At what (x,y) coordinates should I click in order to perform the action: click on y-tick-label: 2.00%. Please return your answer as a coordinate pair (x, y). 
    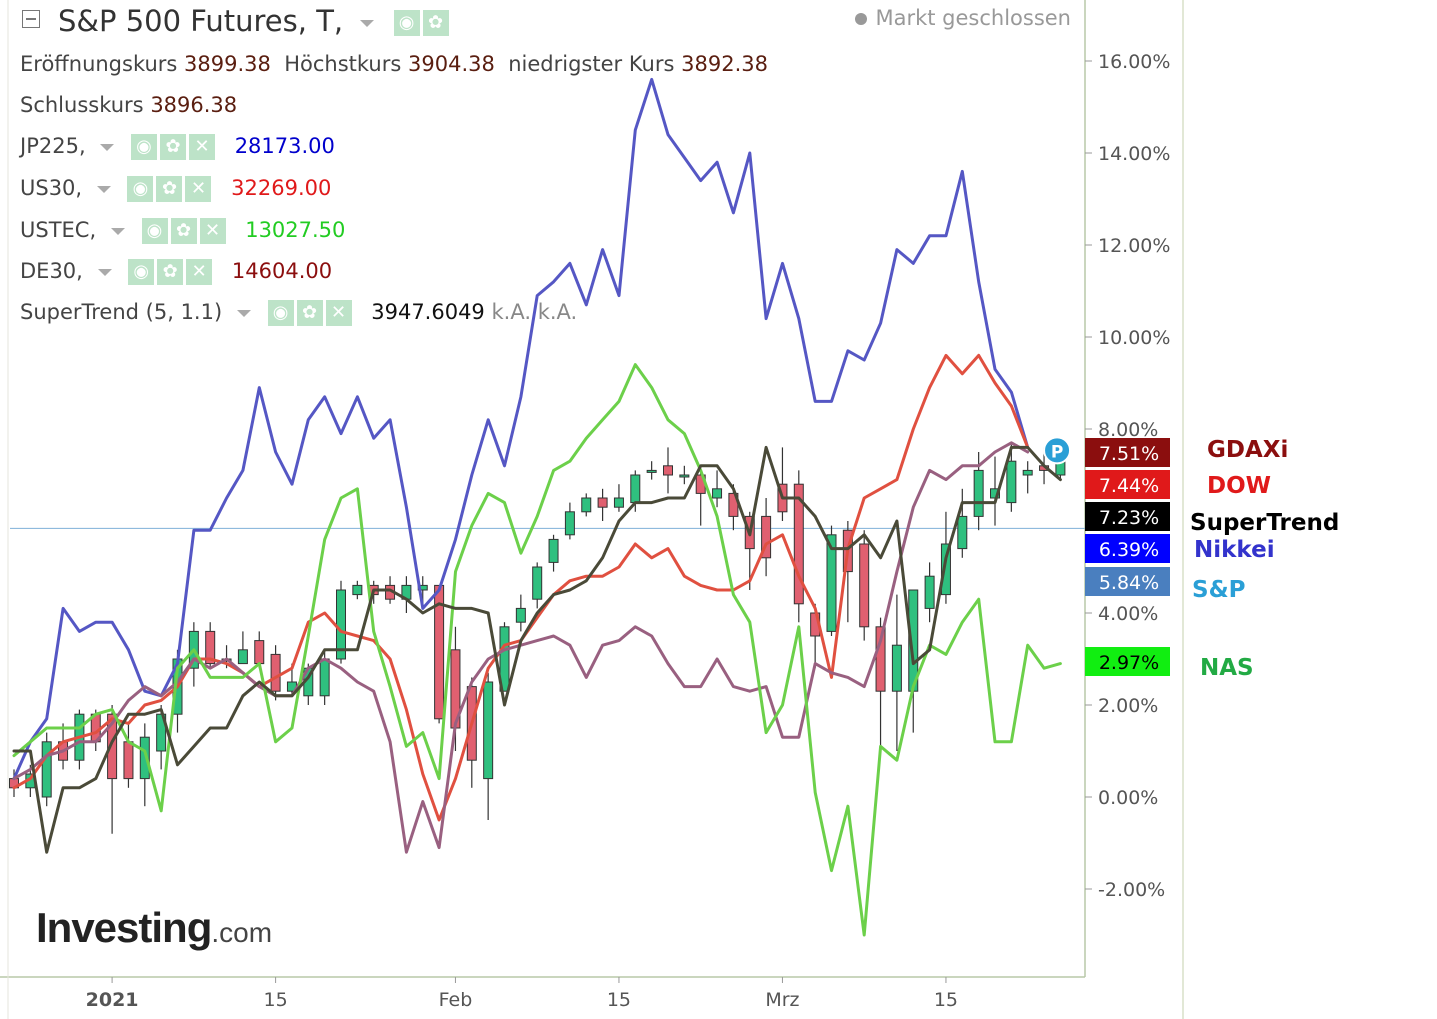
    Looking at the image, I should click on (1128, 706).